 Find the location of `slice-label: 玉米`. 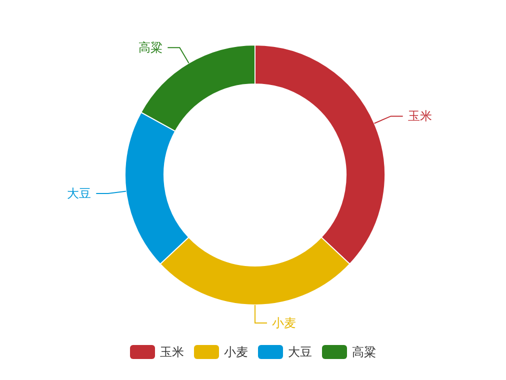

slice-label: 玉米 is located at coordinates (420, 116).